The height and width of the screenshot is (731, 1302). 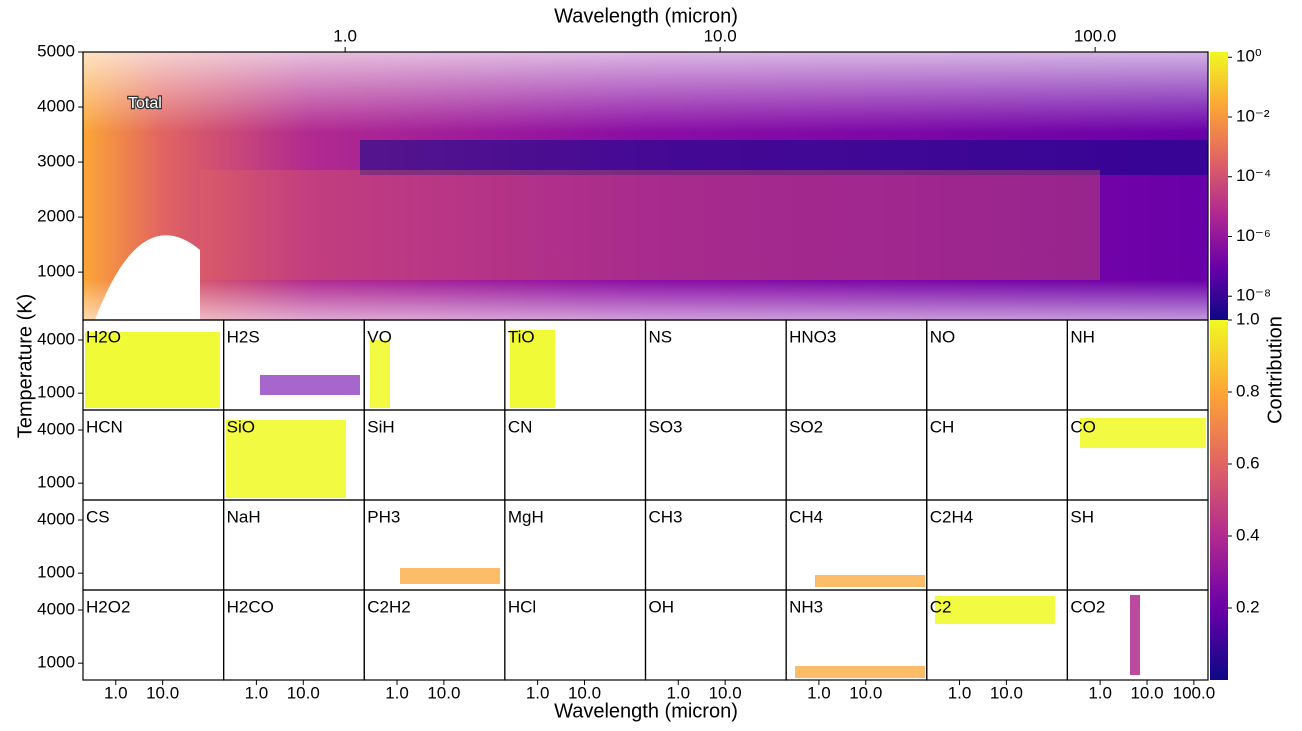 What do you see at coordinates (56, 216) in the screenshot?
I see `y-tick-label: 2000` at bounding box center [56, 216].